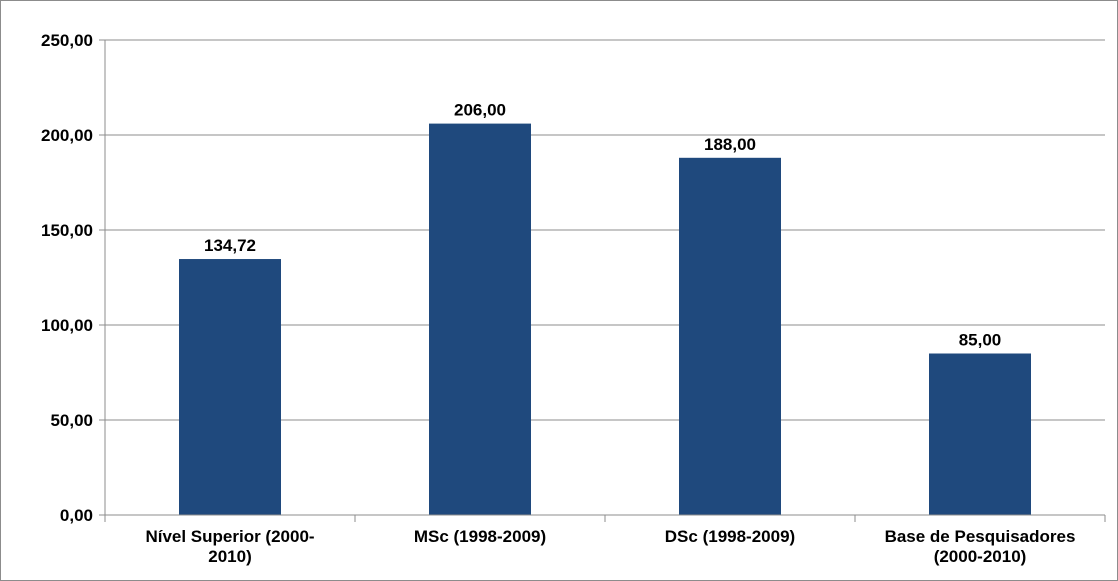  I want to click on y-tick-label: 50,00, so click(71, 420).